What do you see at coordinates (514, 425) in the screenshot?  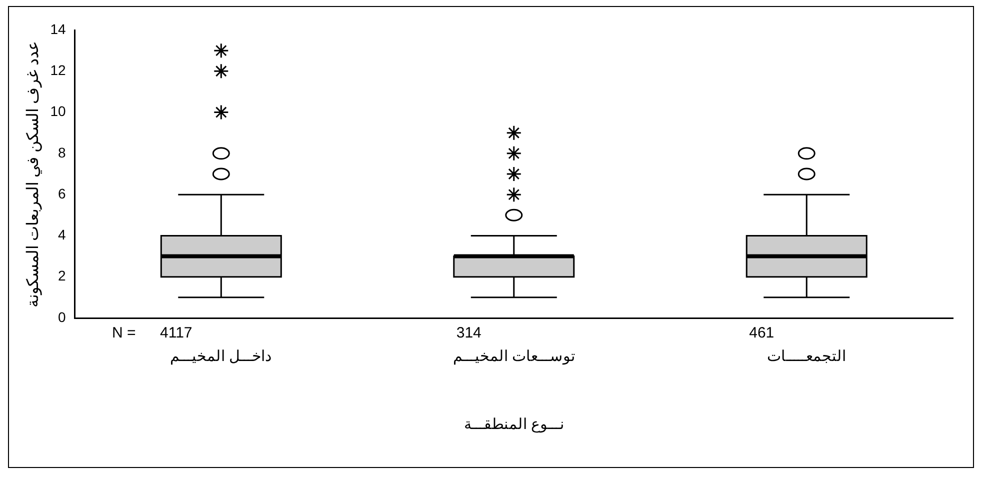 I see `x-axis-title: نـــوع المنطقـــة` at bounding box center [514, 425].